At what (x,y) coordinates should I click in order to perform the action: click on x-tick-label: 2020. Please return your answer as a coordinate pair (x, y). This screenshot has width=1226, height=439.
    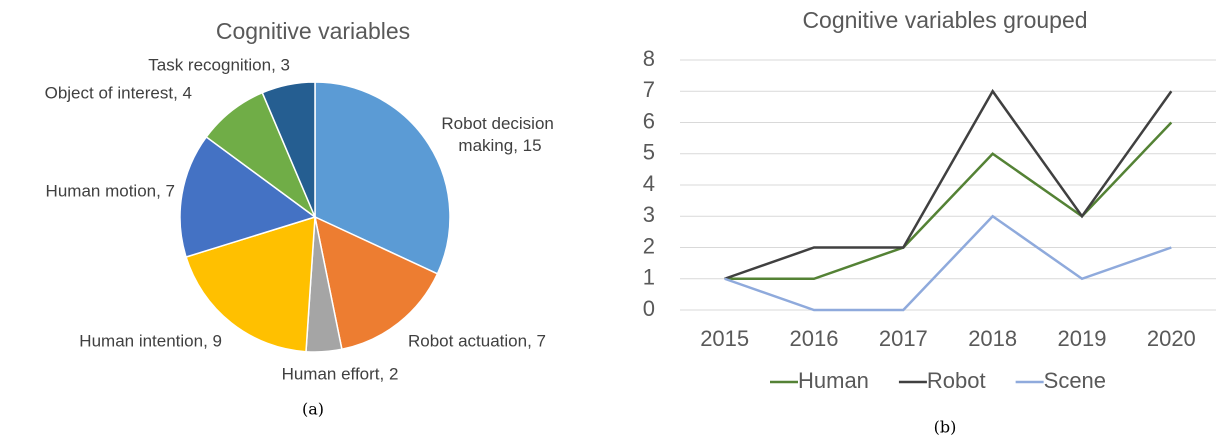
    Looking at the image, I should click on (1171, 338).